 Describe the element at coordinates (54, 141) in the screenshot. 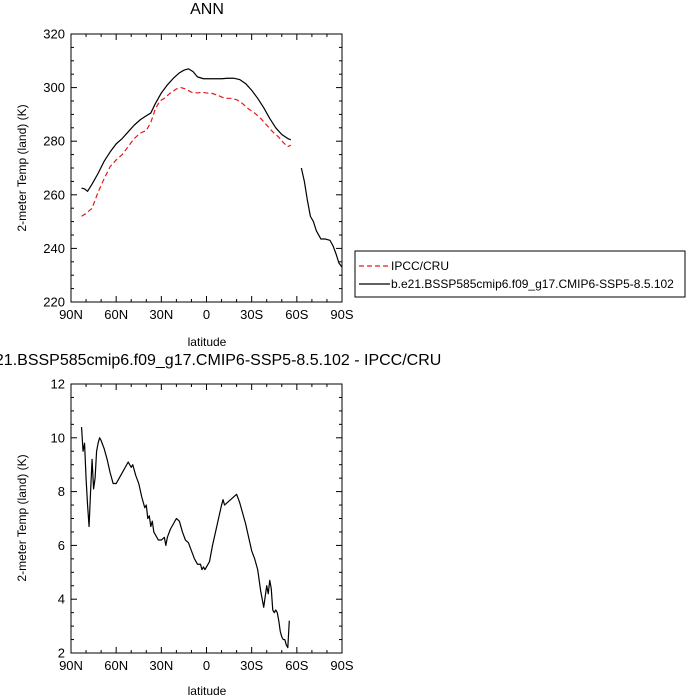

I see `top-y-tick-label: 280` at that location.